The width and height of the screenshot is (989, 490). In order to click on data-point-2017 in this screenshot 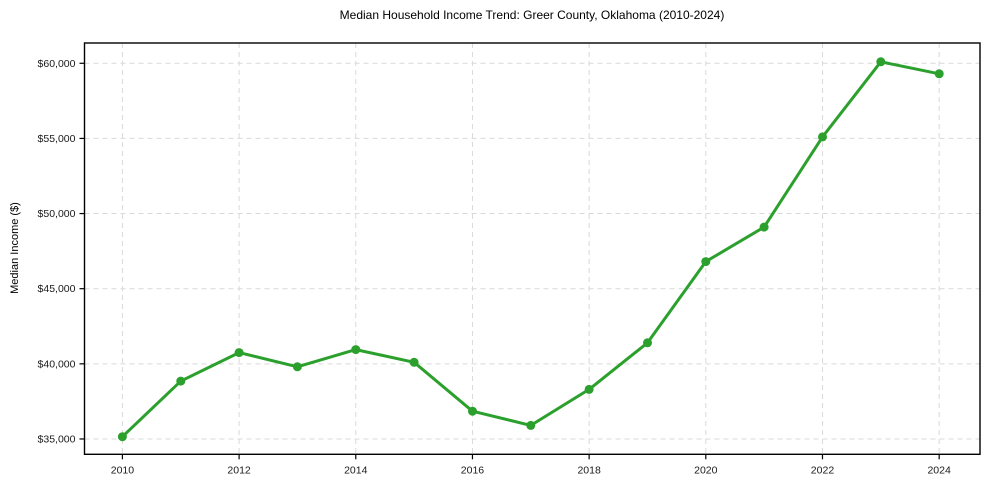, I will do `click(531, 425)`.